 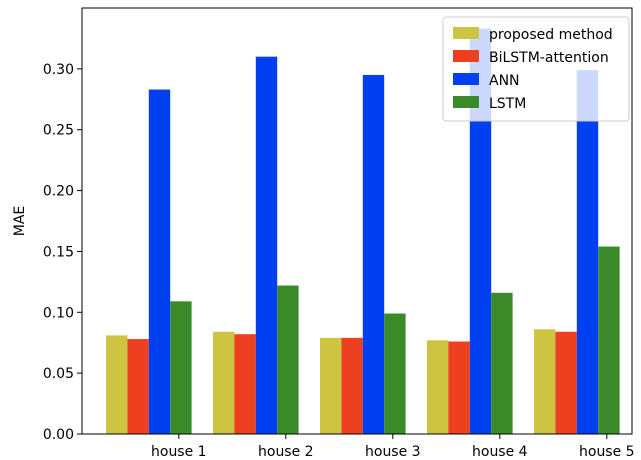 I want to click on legend-label: proposed method, so click(x=551, y=35).